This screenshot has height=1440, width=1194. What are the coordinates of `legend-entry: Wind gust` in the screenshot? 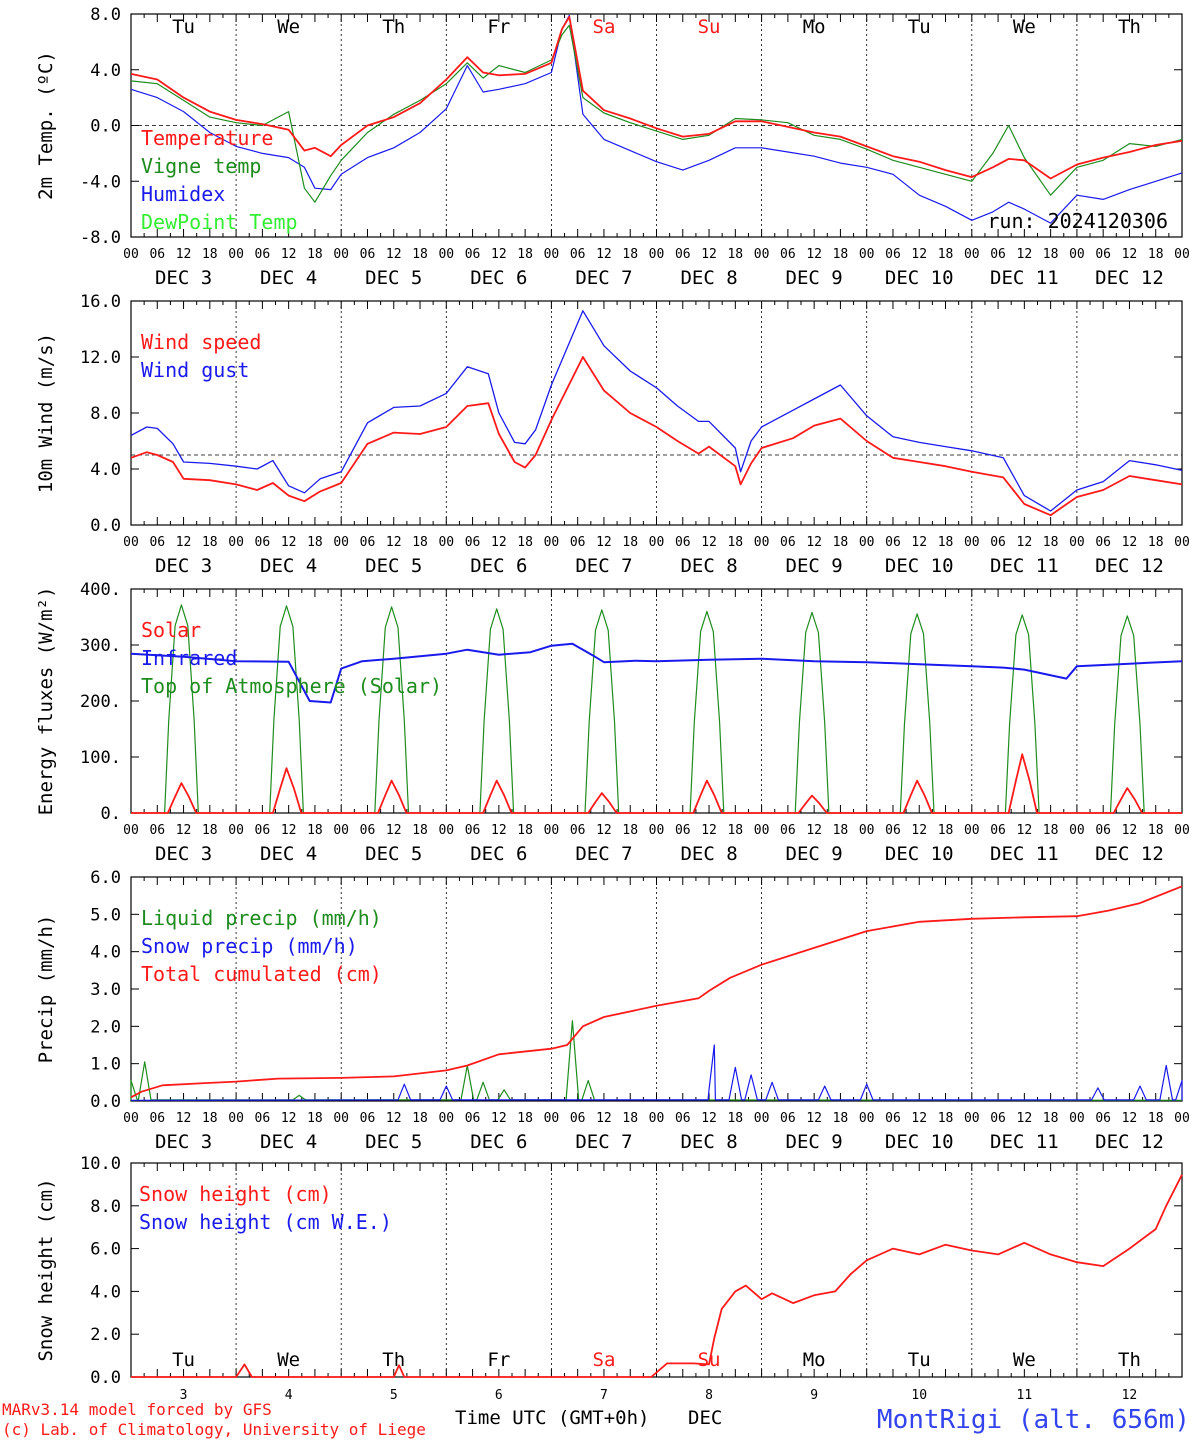 It's located at (195, 370).